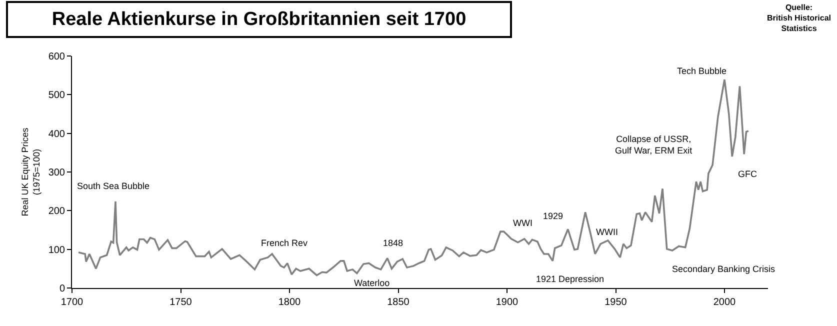  I want to click on annotation: 1848, so click(393, 243).